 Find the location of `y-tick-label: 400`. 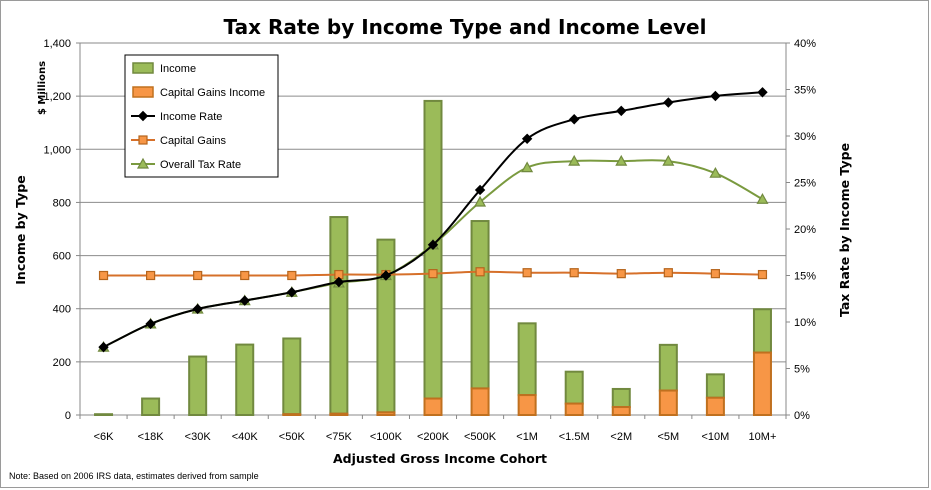

y-tick-label: 400 is located at coordinates (62, 310).